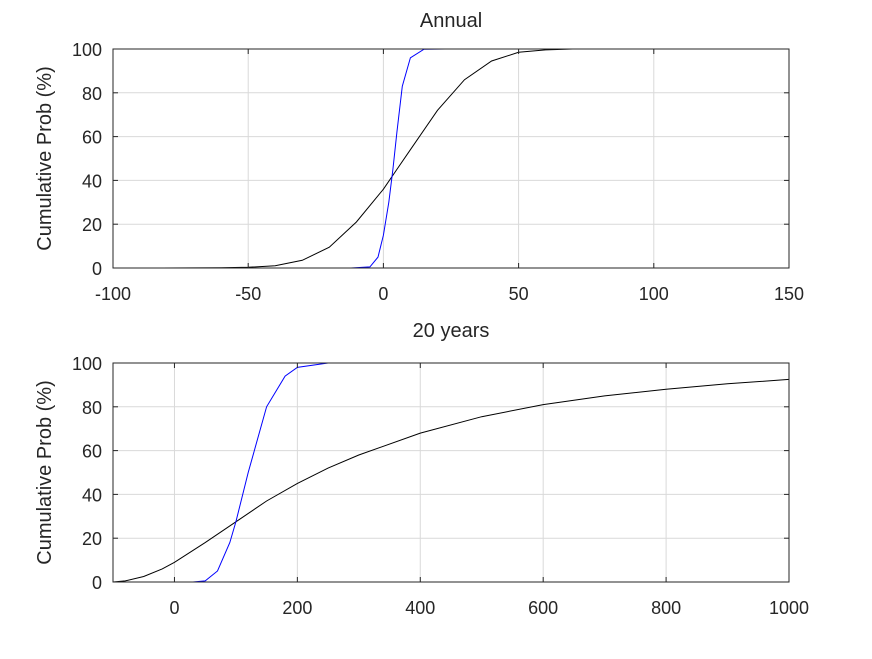 This screenshot has height=659, width=872. What do you see at coordinates (92, 495) in the screenshot?
I see `chart-1-y-tick-label: 40` at bounding box center [92, 495].